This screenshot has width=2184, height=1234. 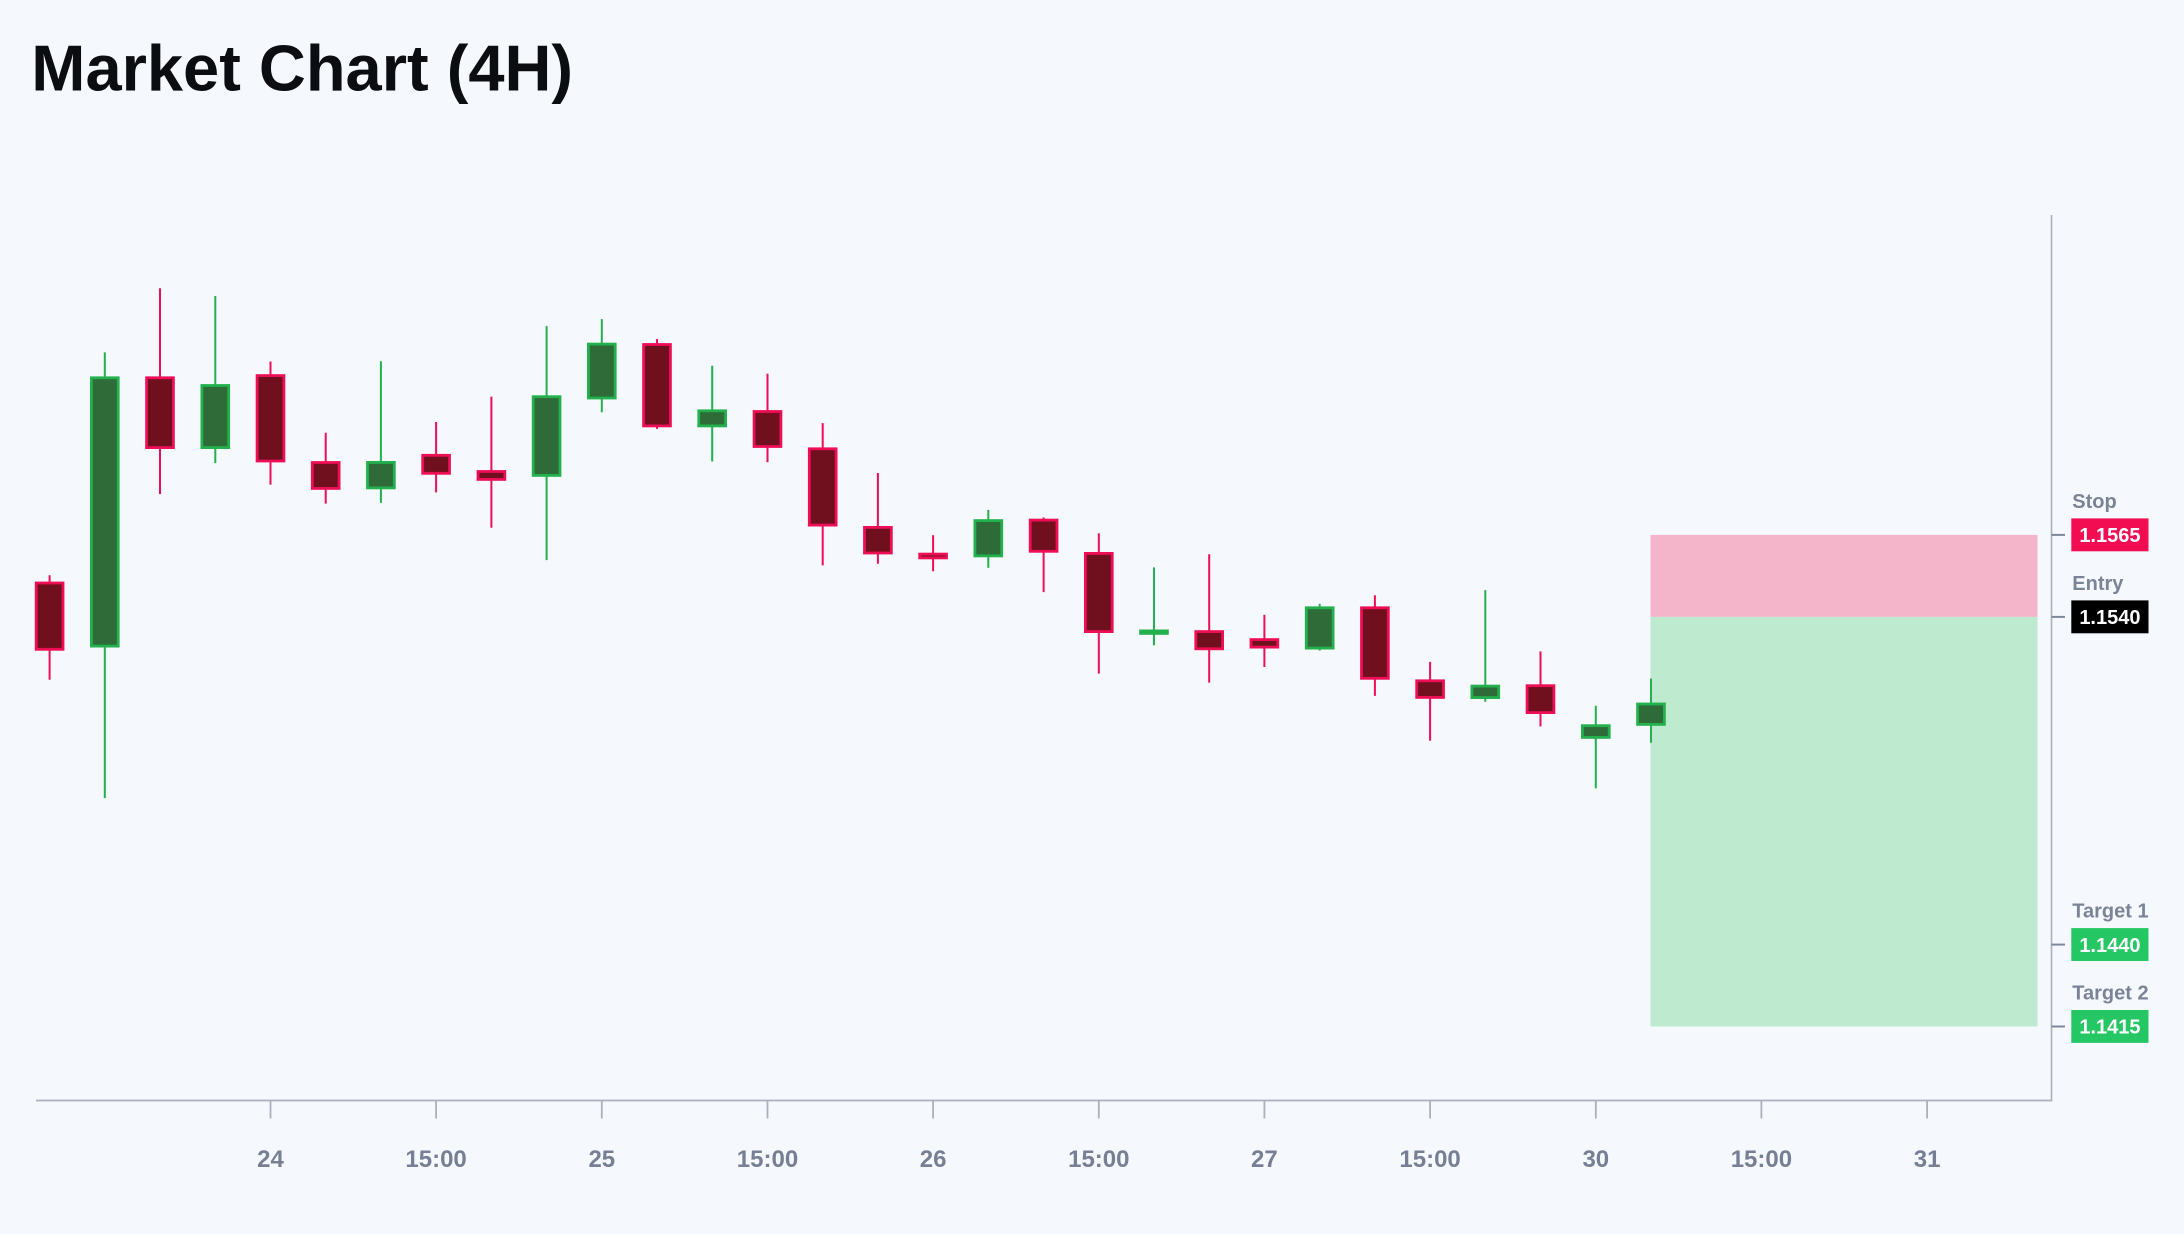 I want to click on svg-text: Entry, so click(x=2098, y=584).